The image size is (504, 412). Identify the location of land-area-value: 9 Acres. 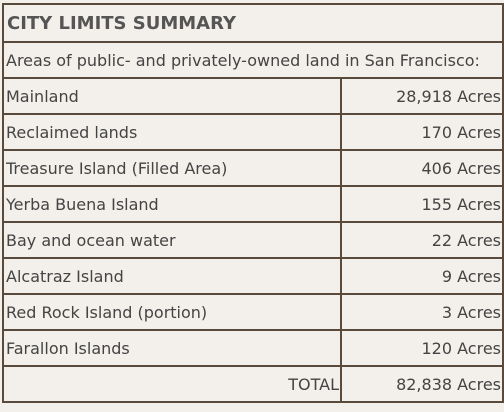
(422, 276).